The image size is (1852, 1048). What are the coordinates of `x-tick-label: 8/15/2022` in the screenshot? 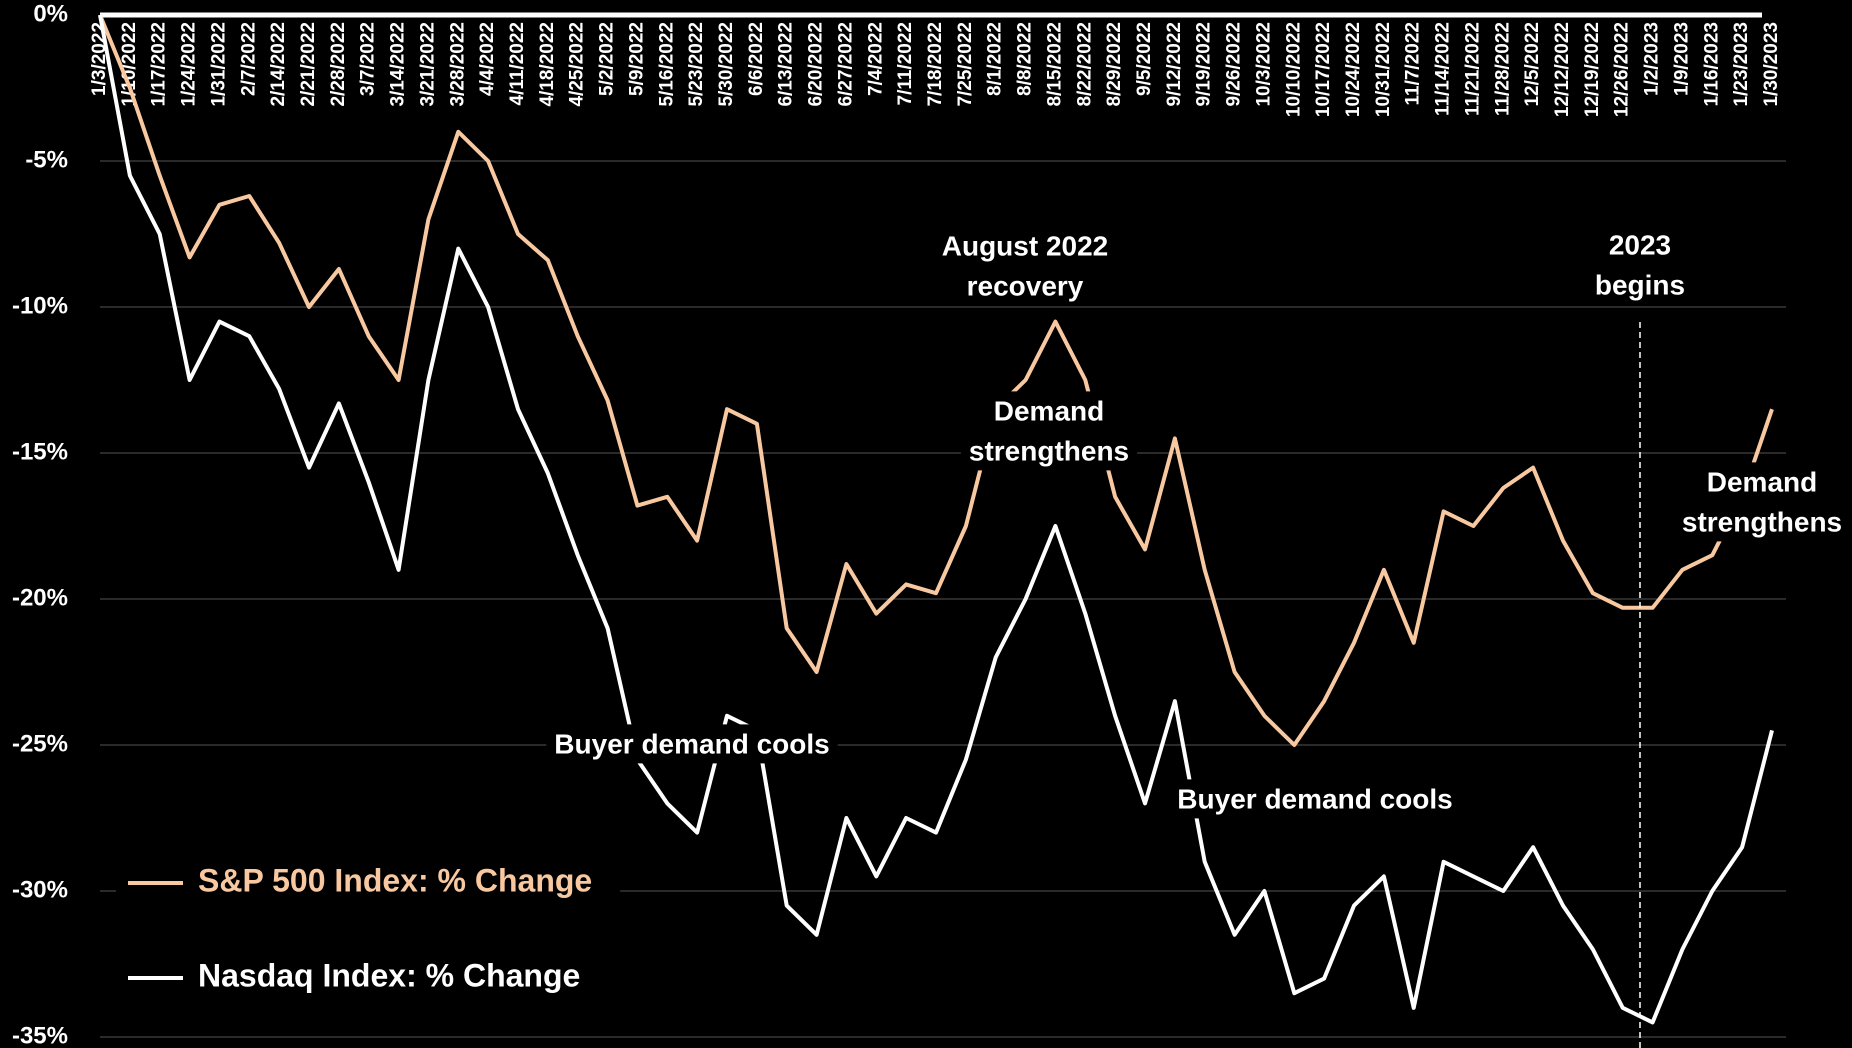 It's located at (1054, 64).